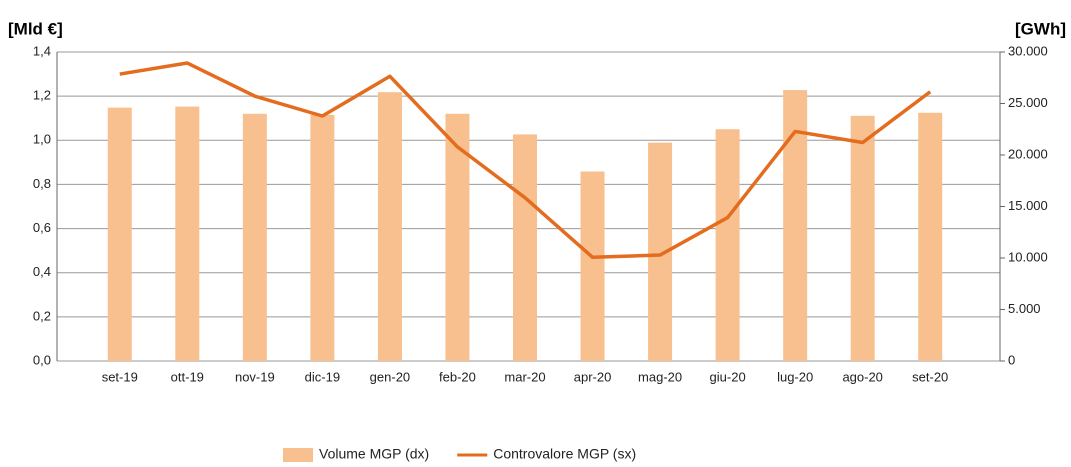 The height and width of the screenshot is (467, 1071). What do you see at coordinates (862, 376) in the screenshot?
I see `x-tick-label: ago-20` at bounding box center [862, 376].